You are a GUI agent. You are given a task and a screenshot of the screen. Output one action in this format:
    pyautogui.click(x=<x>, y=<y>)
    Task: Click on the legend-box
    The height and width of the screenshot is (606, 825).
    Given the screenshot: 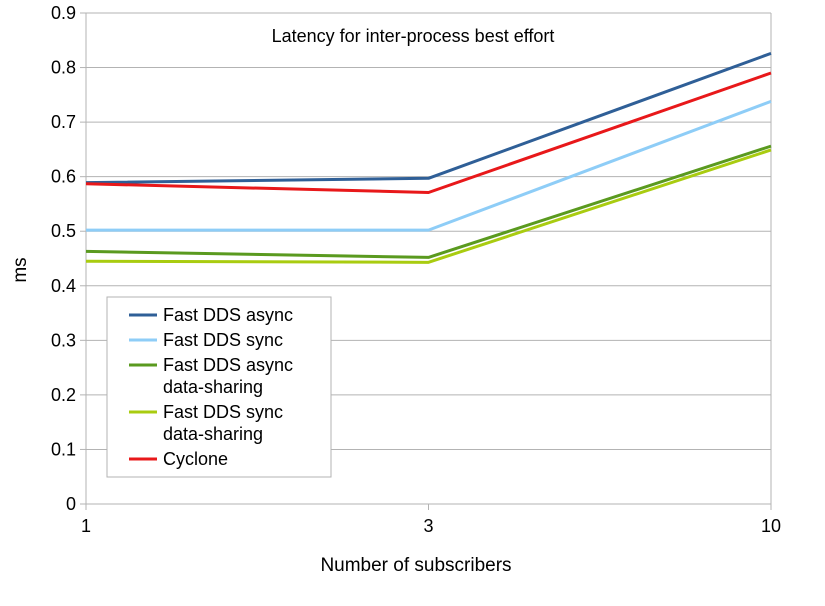 What is the action you would take?
    pyautogui.click(x=219, y=387)
    